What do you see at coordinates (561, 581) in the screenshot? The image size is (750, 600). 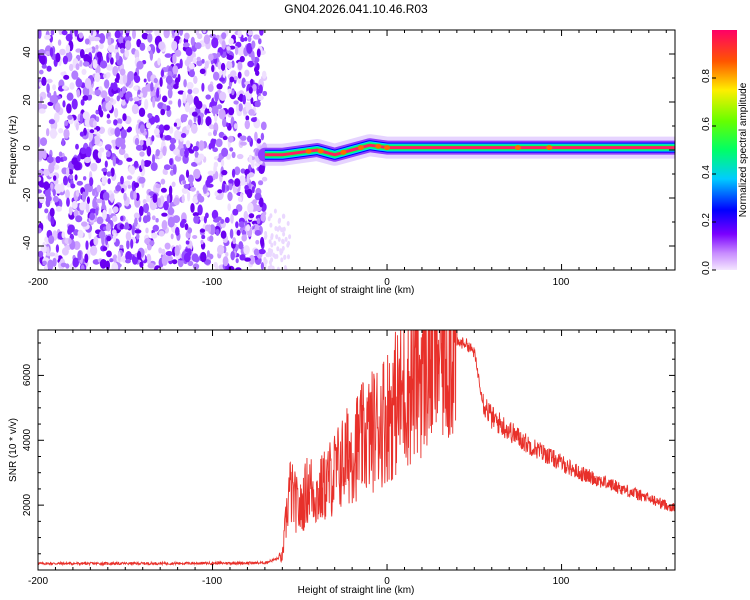 I see `snr-xtick-label: 100` at bounding box center [561, 581].